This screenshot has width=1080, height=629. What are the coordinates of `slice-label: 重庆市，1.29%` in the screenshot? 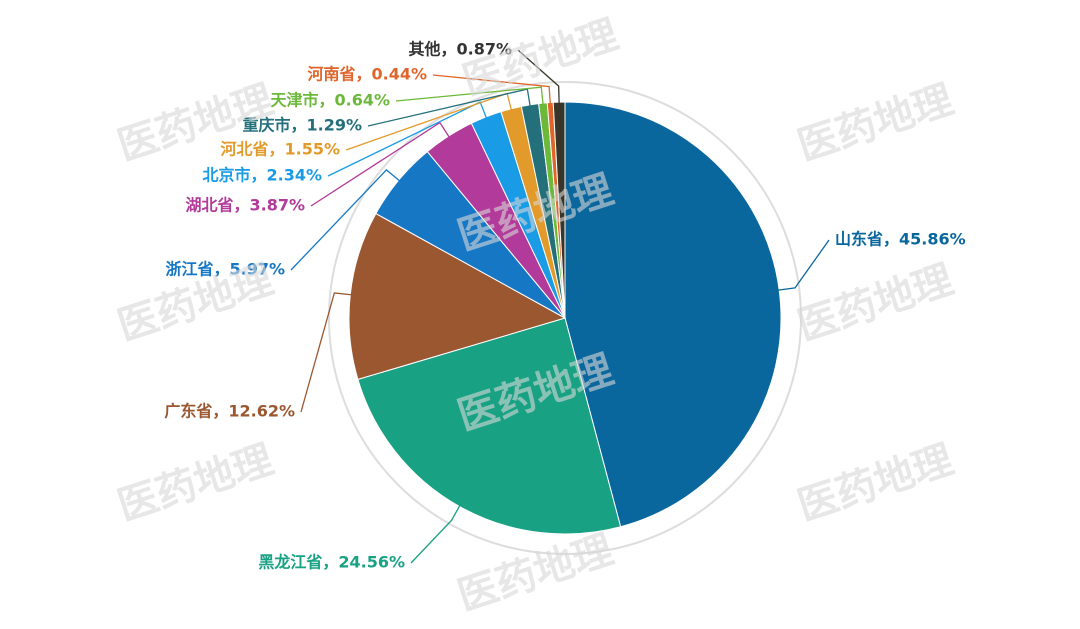 It's located at (302, 125).